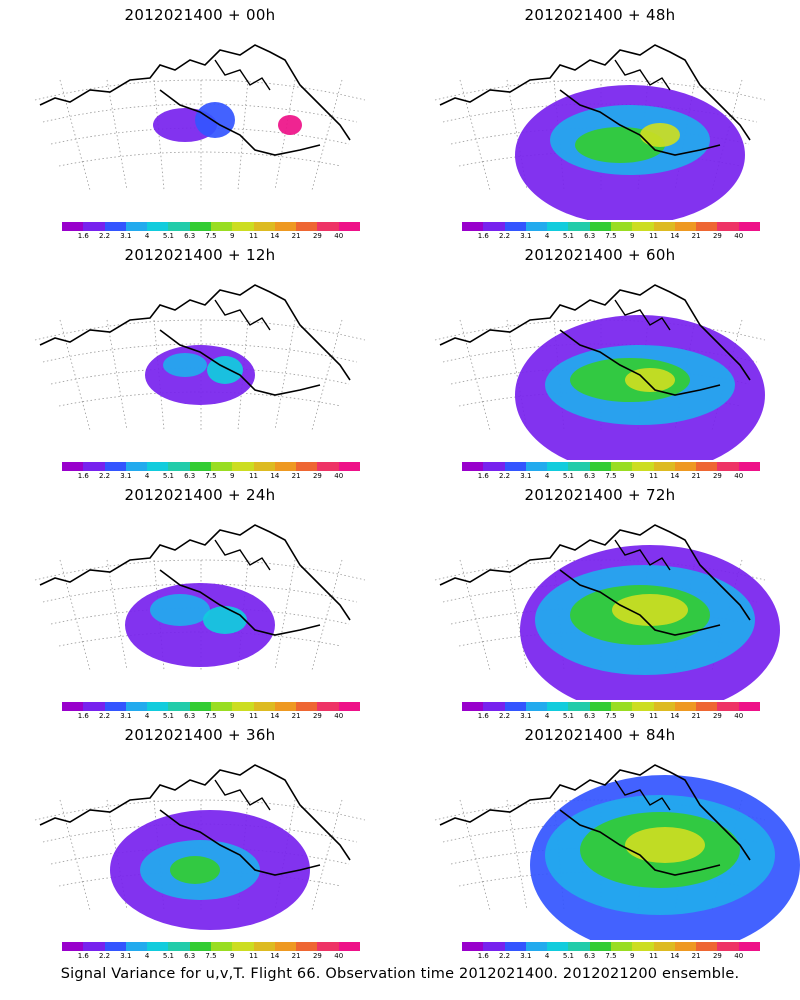 The image size is (800, 1000). What do you see at coordinates (600, 735) in the screenshot?
I see `panel-title: 2012021400 + 84h` at bounding box center [600, 735].